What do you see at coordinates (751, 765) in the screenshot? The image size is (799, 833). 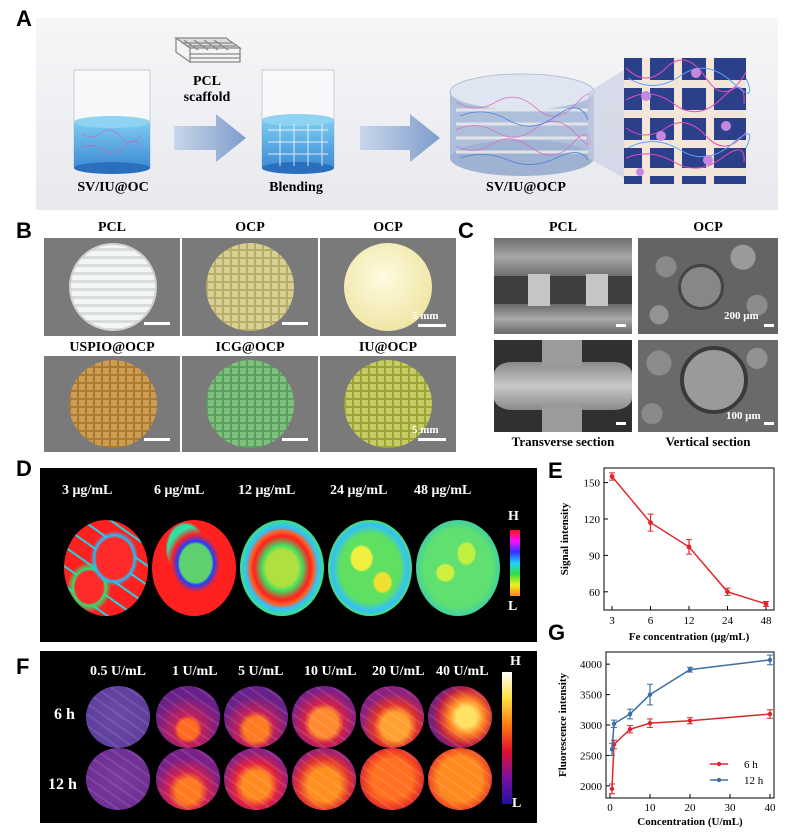 I see `legend-label: 6 h` at bounding box center [751, 765].